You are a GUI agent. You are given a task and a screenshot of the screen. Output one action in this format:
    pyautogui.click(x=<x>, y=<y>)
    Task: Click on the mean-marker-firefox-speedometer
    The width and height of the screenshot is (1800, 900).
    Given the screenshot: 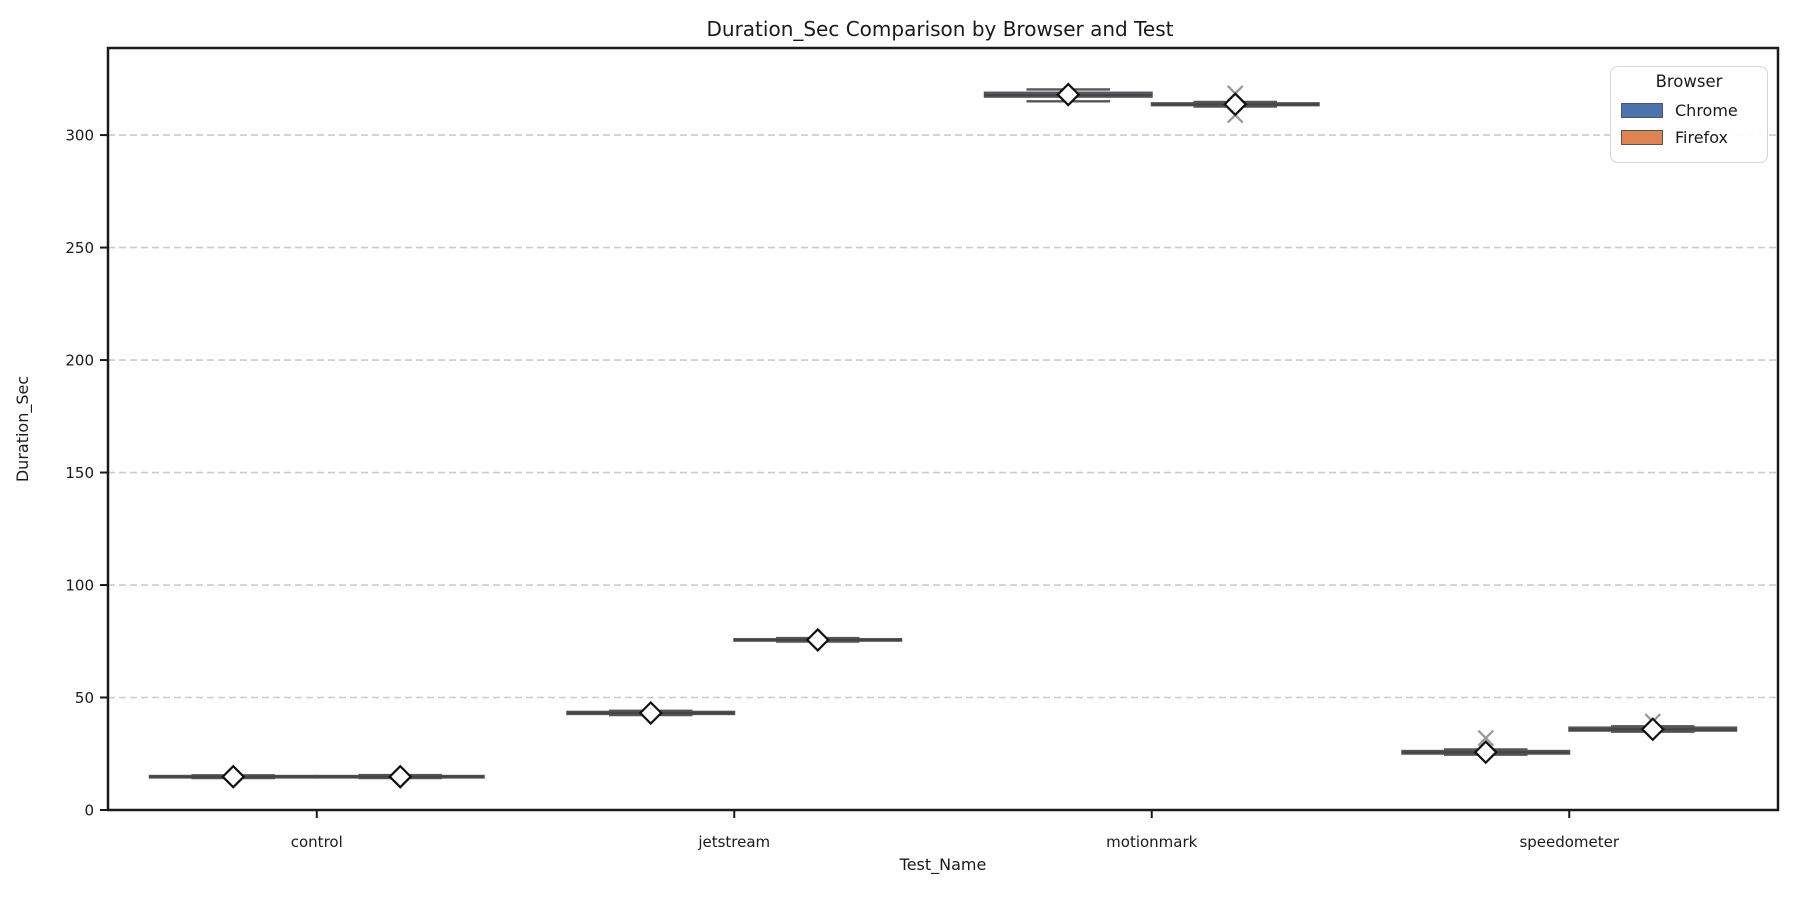 What is the action you would take?
    pyautogui.click(x=1652, y=729)
    